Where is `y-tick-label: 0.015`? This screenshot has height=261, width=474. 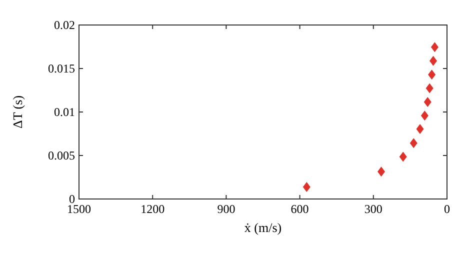 y-tick-label: 0.015 is located at coordinates (61, 69).